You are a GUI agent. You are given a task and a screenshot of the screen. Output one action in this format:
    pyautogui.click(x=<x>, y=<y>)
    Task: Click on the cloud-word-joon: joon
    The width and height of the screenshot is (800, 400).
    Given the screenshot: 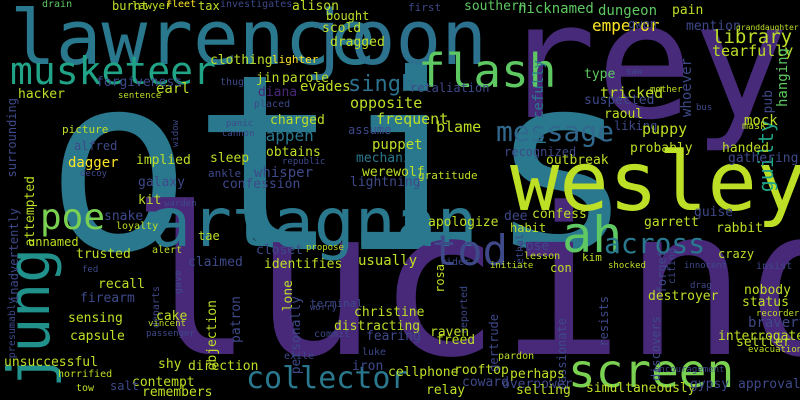 What is the action you would take?
    pyautogui.click(x=396, y=41)
    